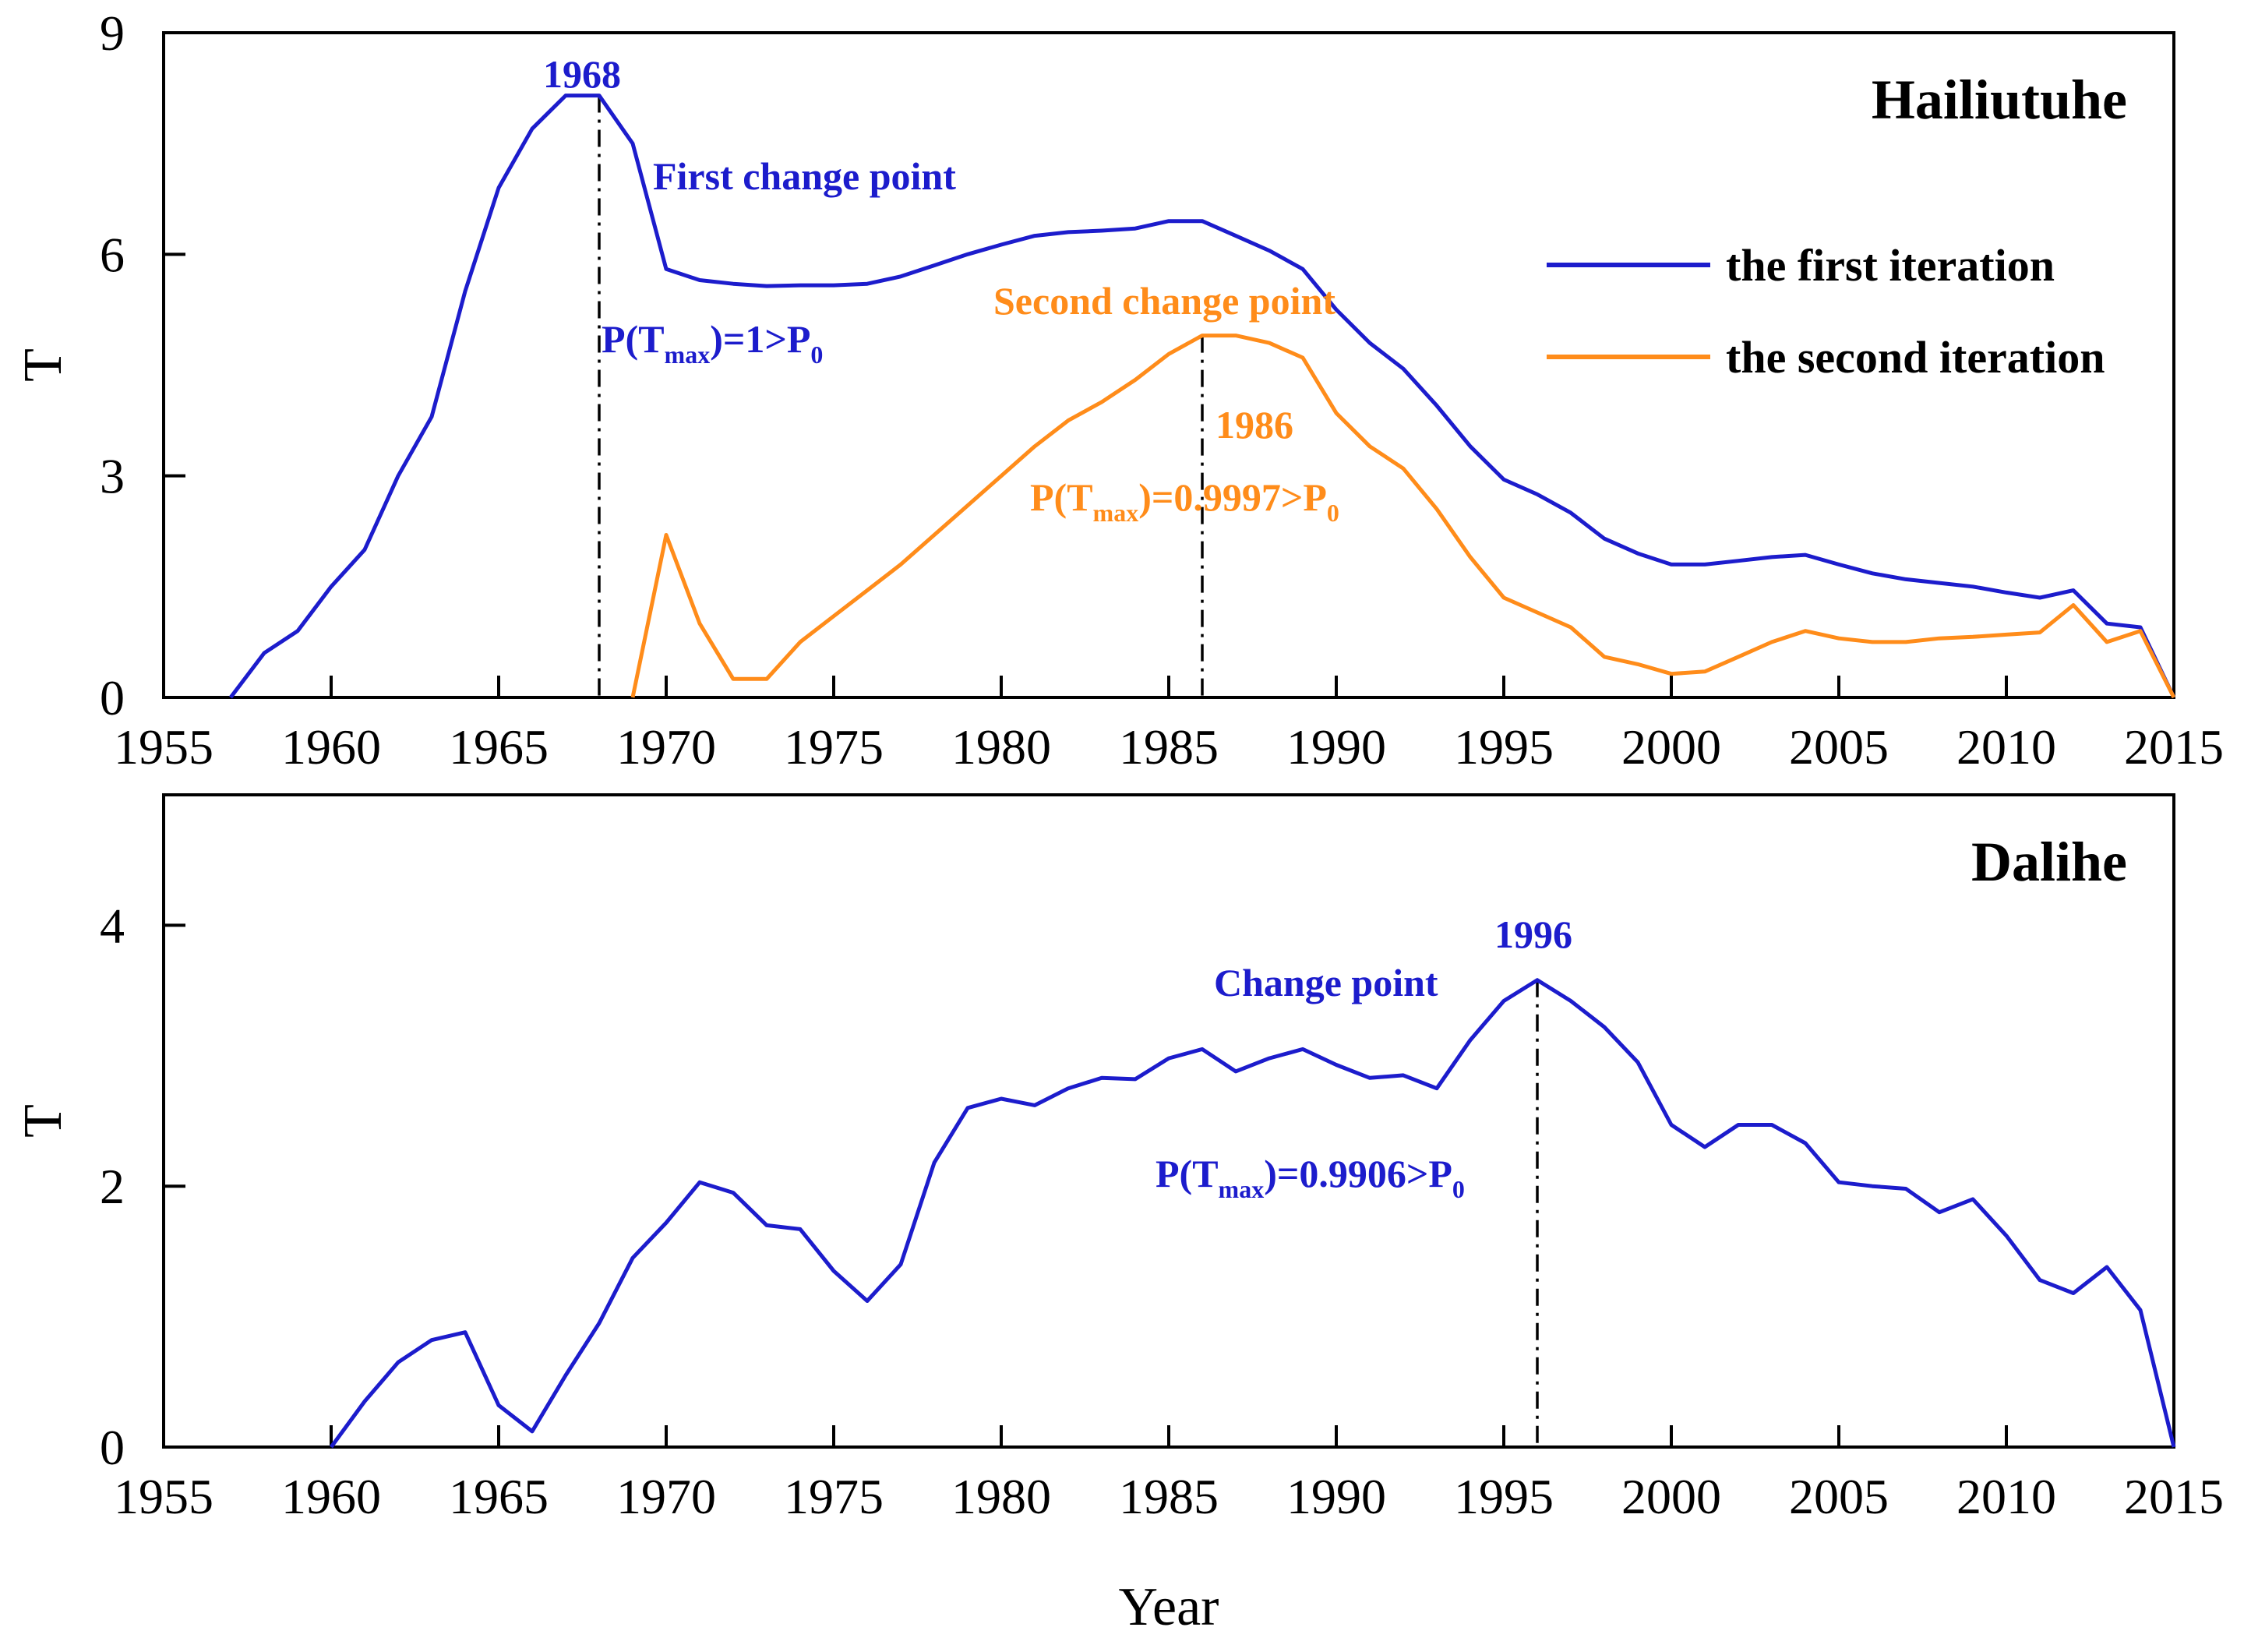 The height and width of the screenshot is (1652, 2244). Describe the element at coordinates (2000, 100) in the screenshot. I see `panel-title: Hailiutuhe` at that location.